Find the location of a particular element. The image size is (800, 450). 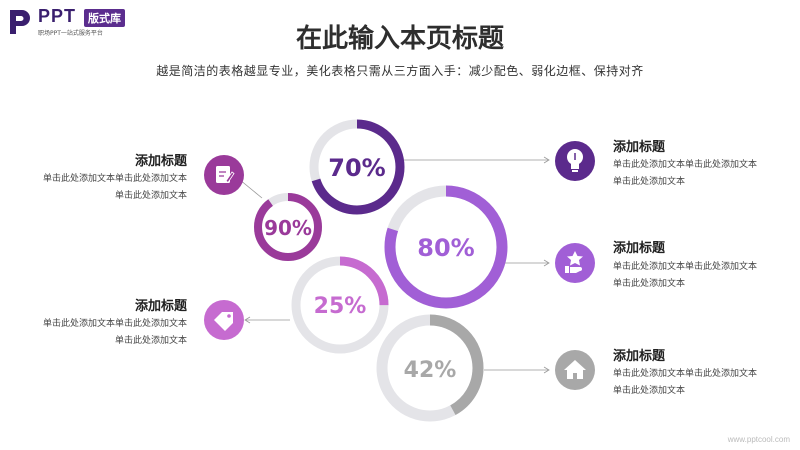

logo-brand-text: PPT is located at coordinates (57, 16).